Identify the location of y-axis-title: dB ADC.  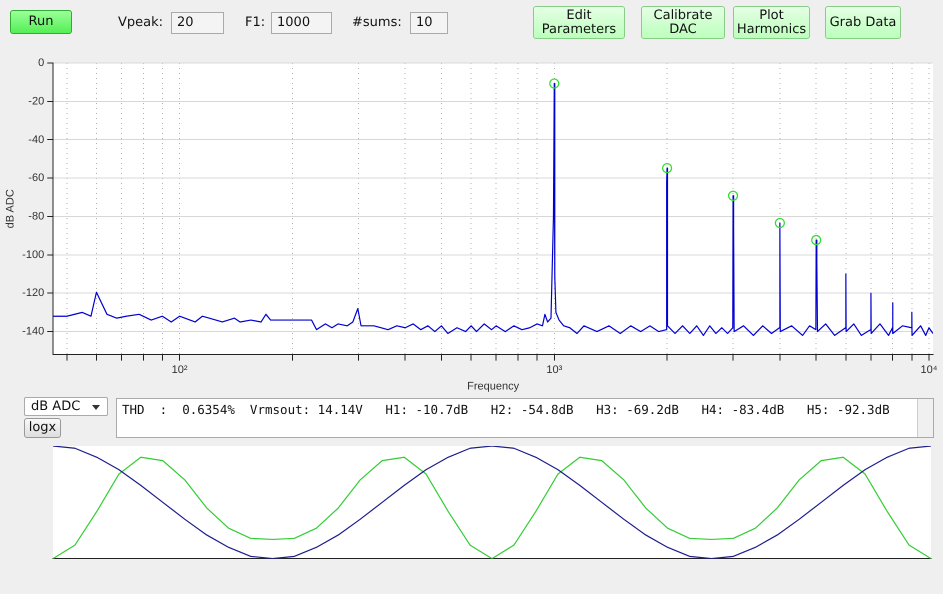
(10, 208).